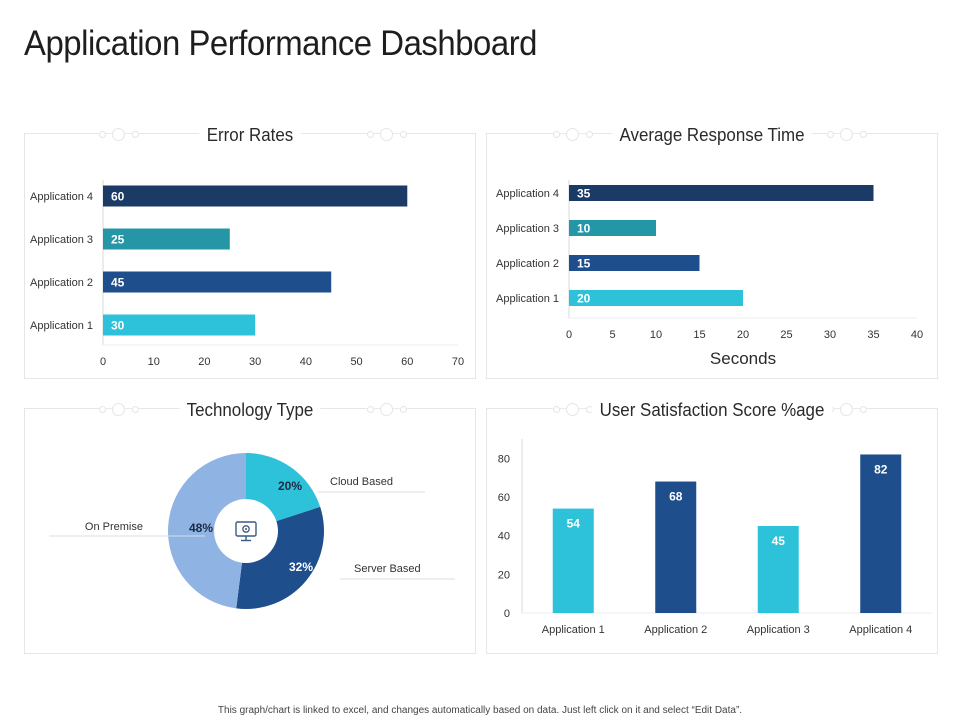 This screenshot has height=720, width=960. What do you see at coordinates (676, 497) in the screenshot?
I see `data-label: 68` at bounding box center [676, 497].